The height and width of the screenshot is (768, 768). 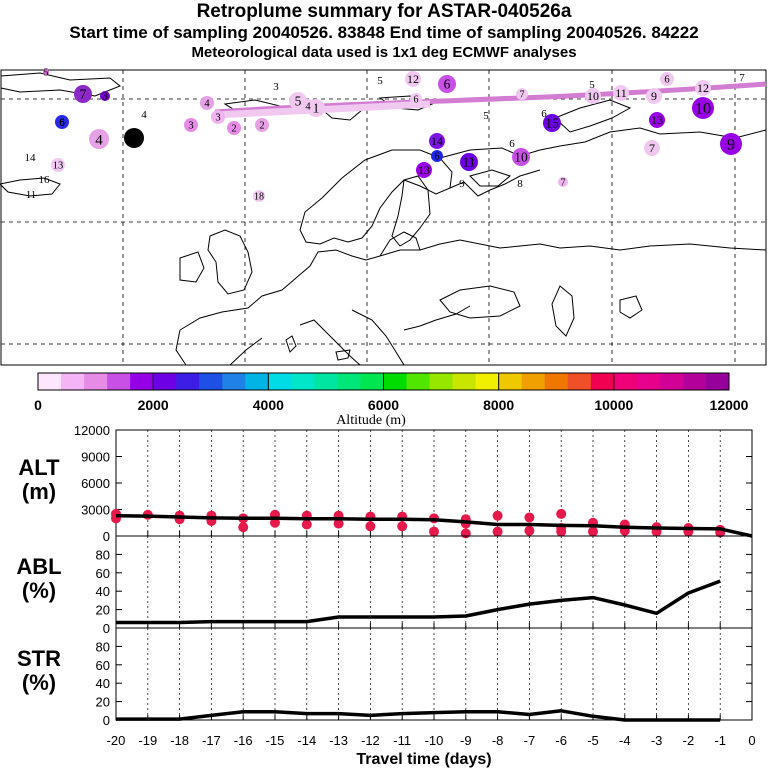 I want to click on y-tick-label: 80, so click(x=103, y=554).